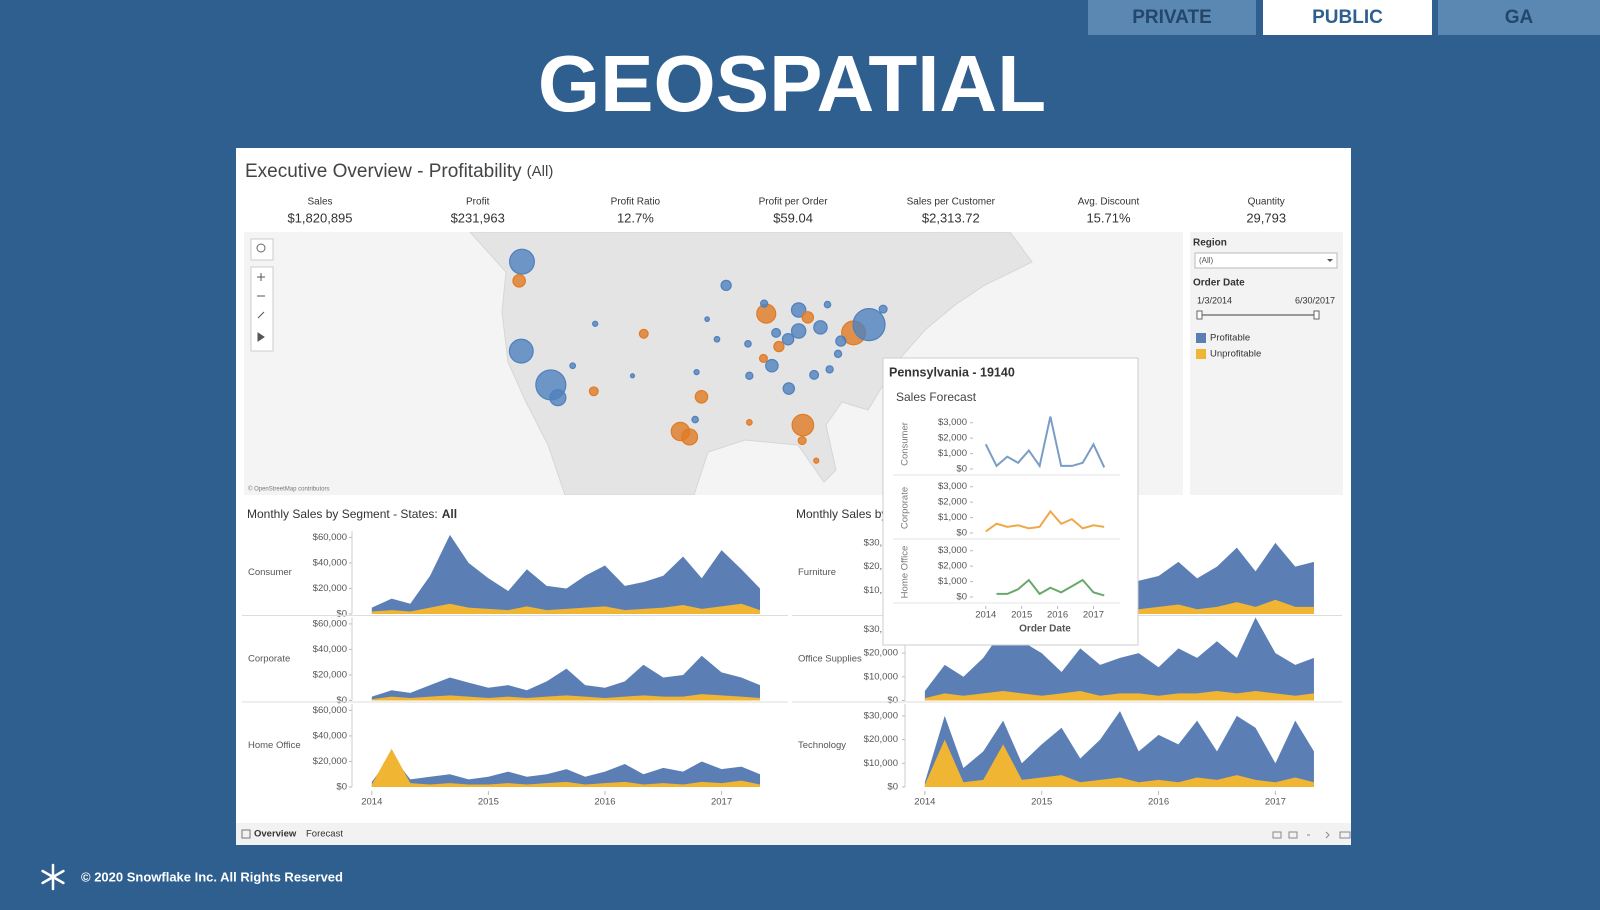  Describe the element at coordinates (383, 171) in the screenshot. I see `title-main: Executive Overview - Profitability` at that location.